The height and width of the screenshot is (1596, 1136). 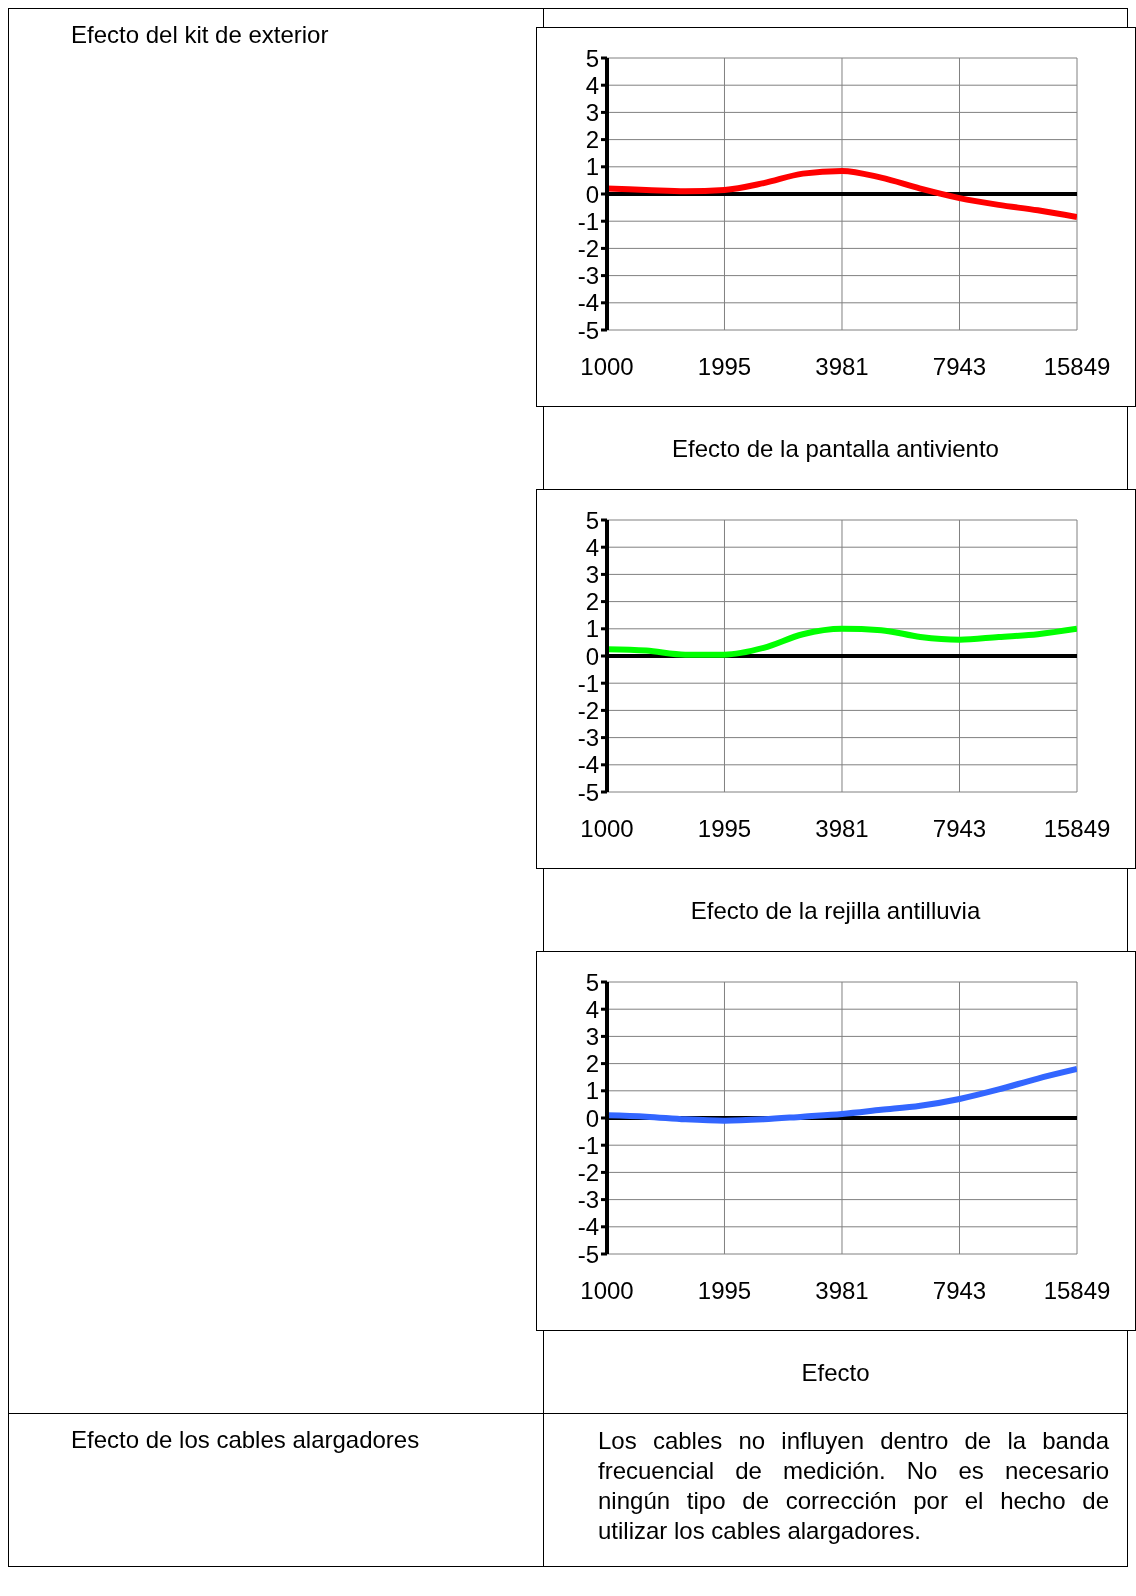 What do you see at coordinates (853, 1486) in the screenshot?
I see `text: Los cables no influyen dentro de la banda frecuencial de medición. No es necesario ningún tipo de corrección por el hecho de utilizar los cables alargadores.` at bounding box center [853, 1486].